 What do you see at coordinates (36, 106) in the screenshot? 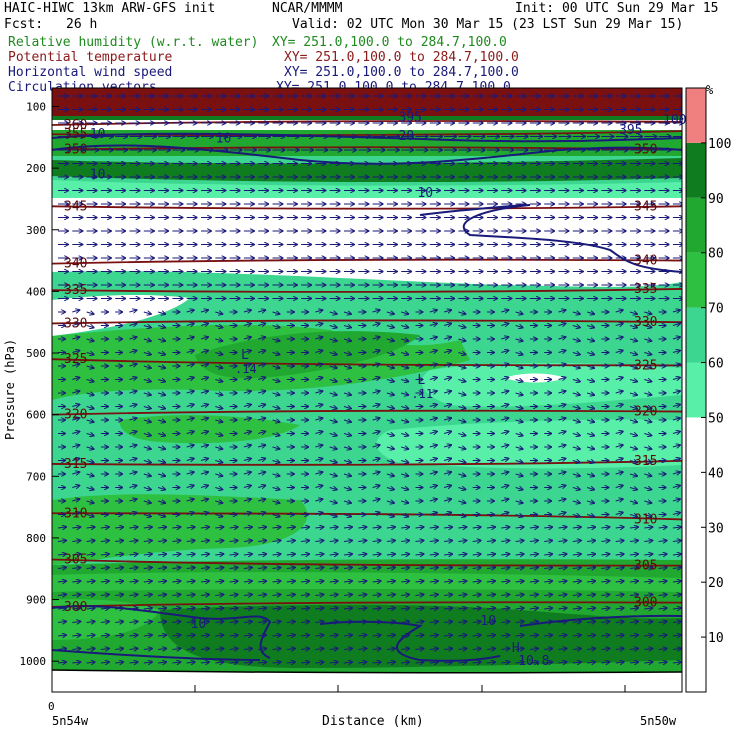
I see `y-tick-label: 100` at bounding box center [36, 106].